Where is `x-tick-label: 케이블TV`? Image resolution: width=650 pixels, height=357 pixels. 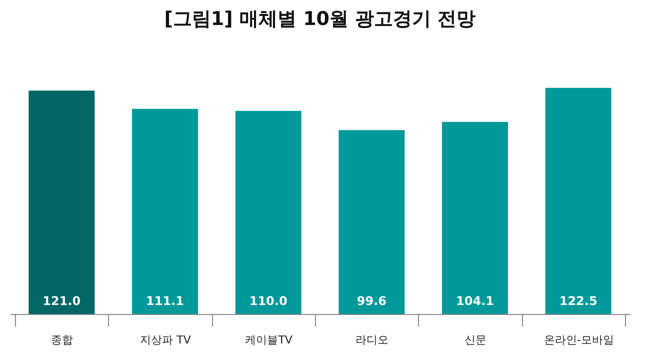 x-tick-label: 케이블TV is located at coordinates (269, 340).